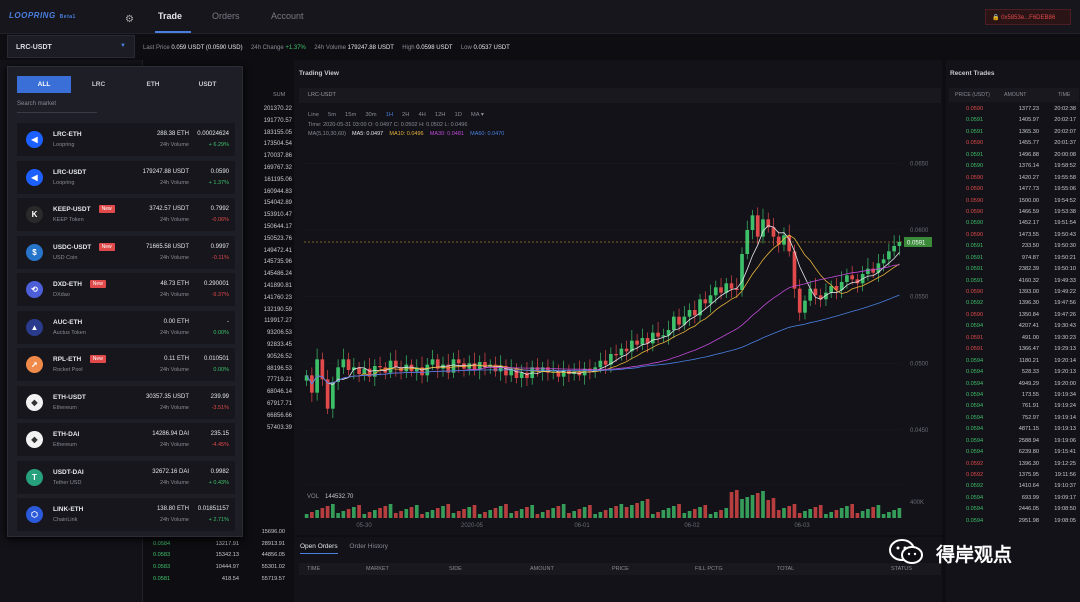  I want to click on market-price: 0.010501, so click(216, 359).